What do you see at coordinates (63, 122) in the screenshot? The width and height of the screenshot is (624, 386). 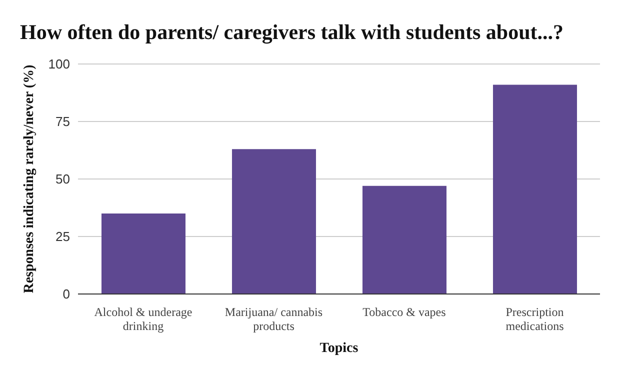 I see `y-tick-label: 75` at bounding box center [63, 122].